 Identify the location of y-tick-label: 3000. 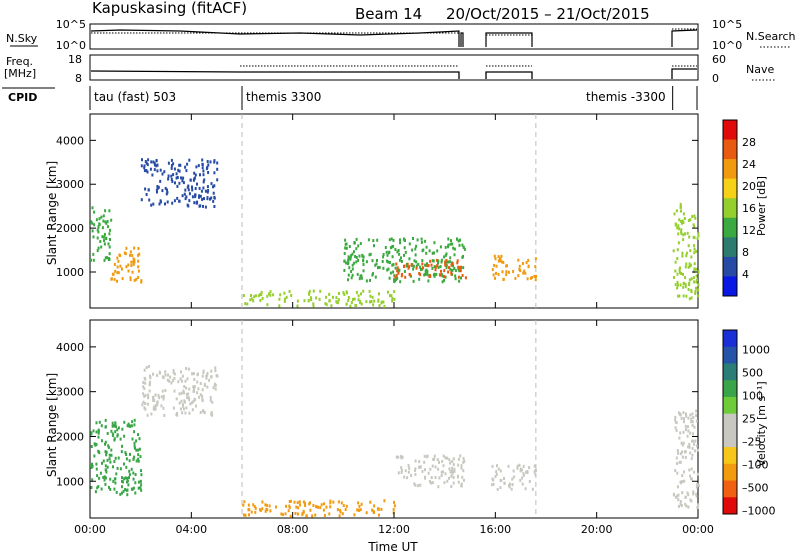
(70, 184).